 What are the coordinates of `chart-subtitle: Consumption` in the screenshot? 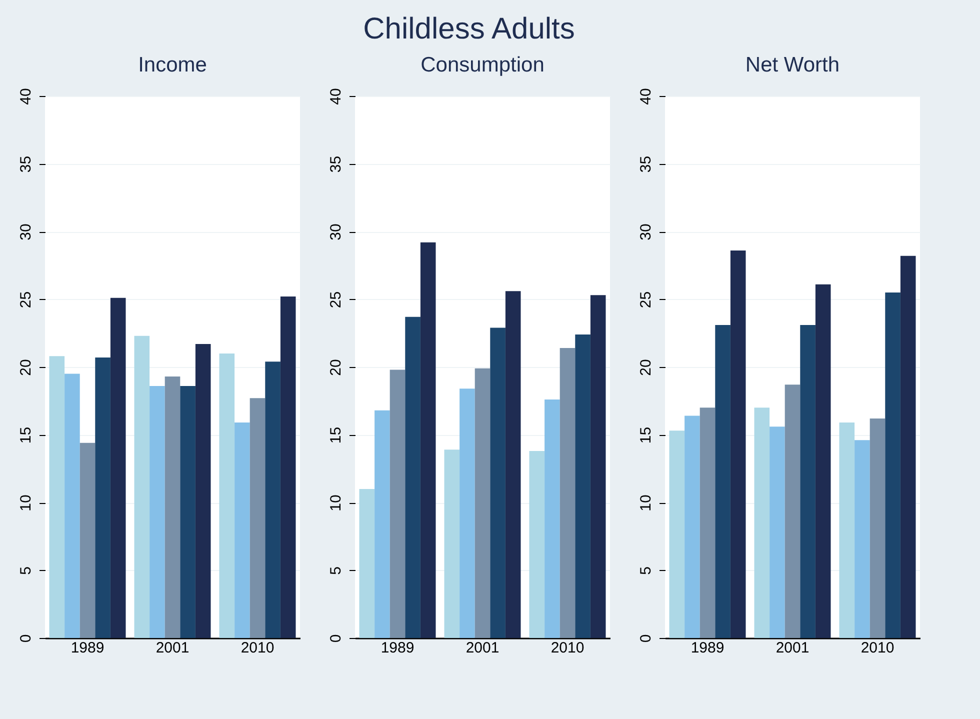 It's located at (482, 65).